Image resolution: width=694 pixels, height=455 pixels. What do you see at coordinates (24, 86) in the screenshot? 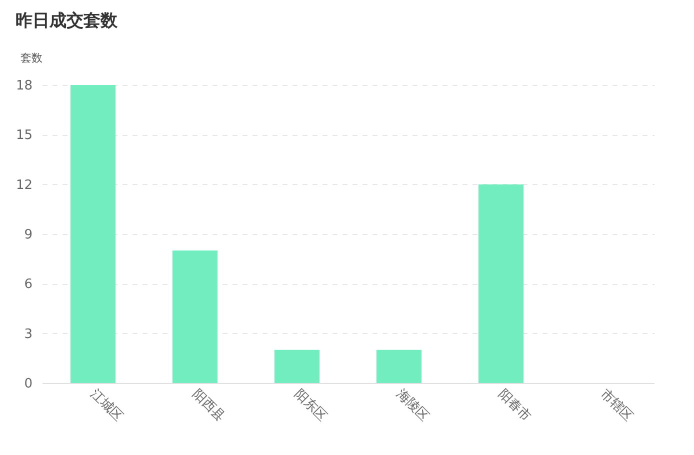
I see `y-tick-label: 18` at bounding box center [24, 86].